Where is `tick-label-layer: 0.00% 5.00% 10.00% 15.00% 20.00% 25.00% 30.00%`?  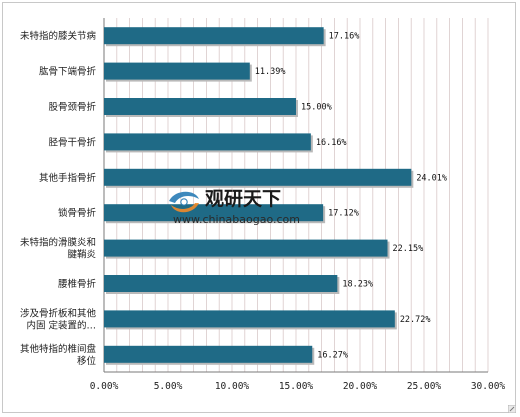 tick-label-layer: 0.00% 5.00% 10.00% 15.00% 20.00% 25.00% 30.00% is located at coordinates (298, 386).